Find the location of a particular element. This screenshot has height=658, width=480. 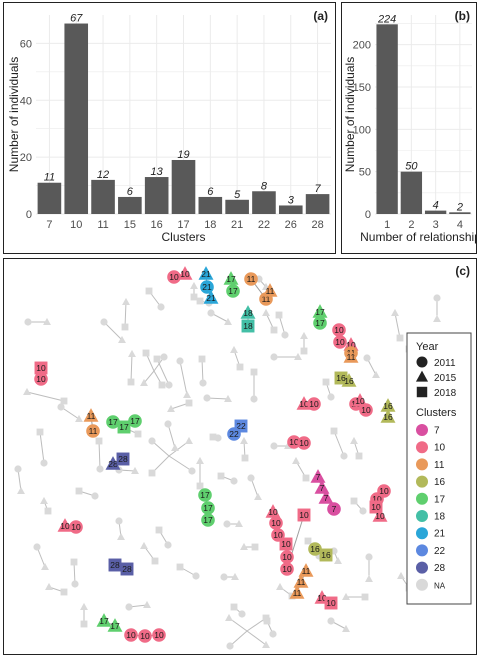

panel-tag: (b) is located at coordinates (462, 16).